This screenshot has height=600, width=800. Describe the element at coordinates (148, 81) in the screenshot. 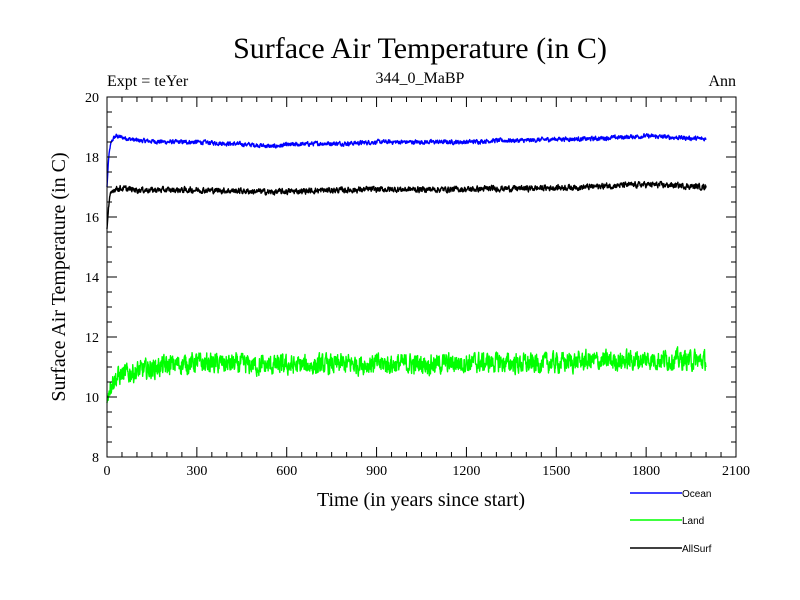

I see `experiment-label: Expt = teYer` at that location.